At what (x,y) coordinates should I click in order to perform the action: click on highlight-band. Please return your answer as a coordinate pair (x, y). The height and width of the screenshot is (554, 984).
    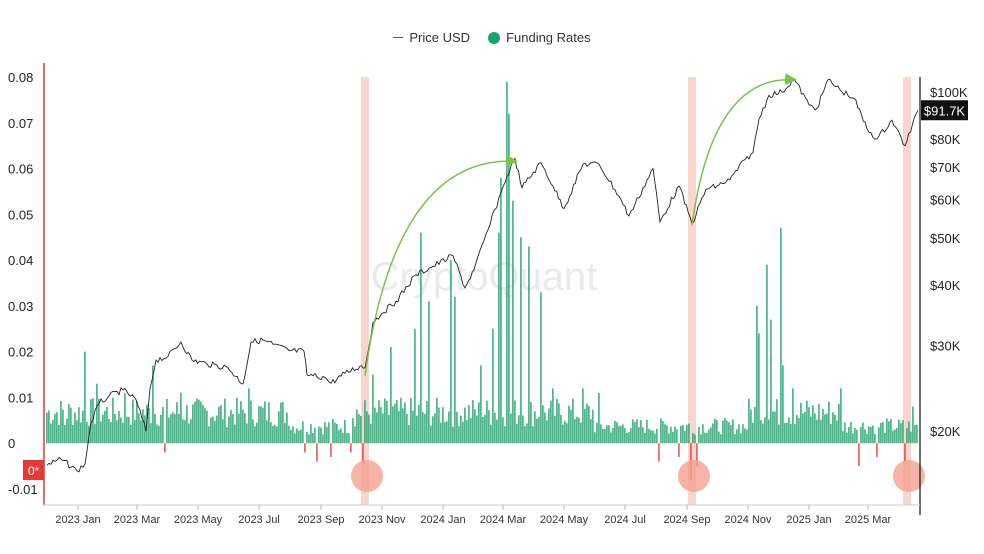
    Looking at the image, I should click on (692, 291).